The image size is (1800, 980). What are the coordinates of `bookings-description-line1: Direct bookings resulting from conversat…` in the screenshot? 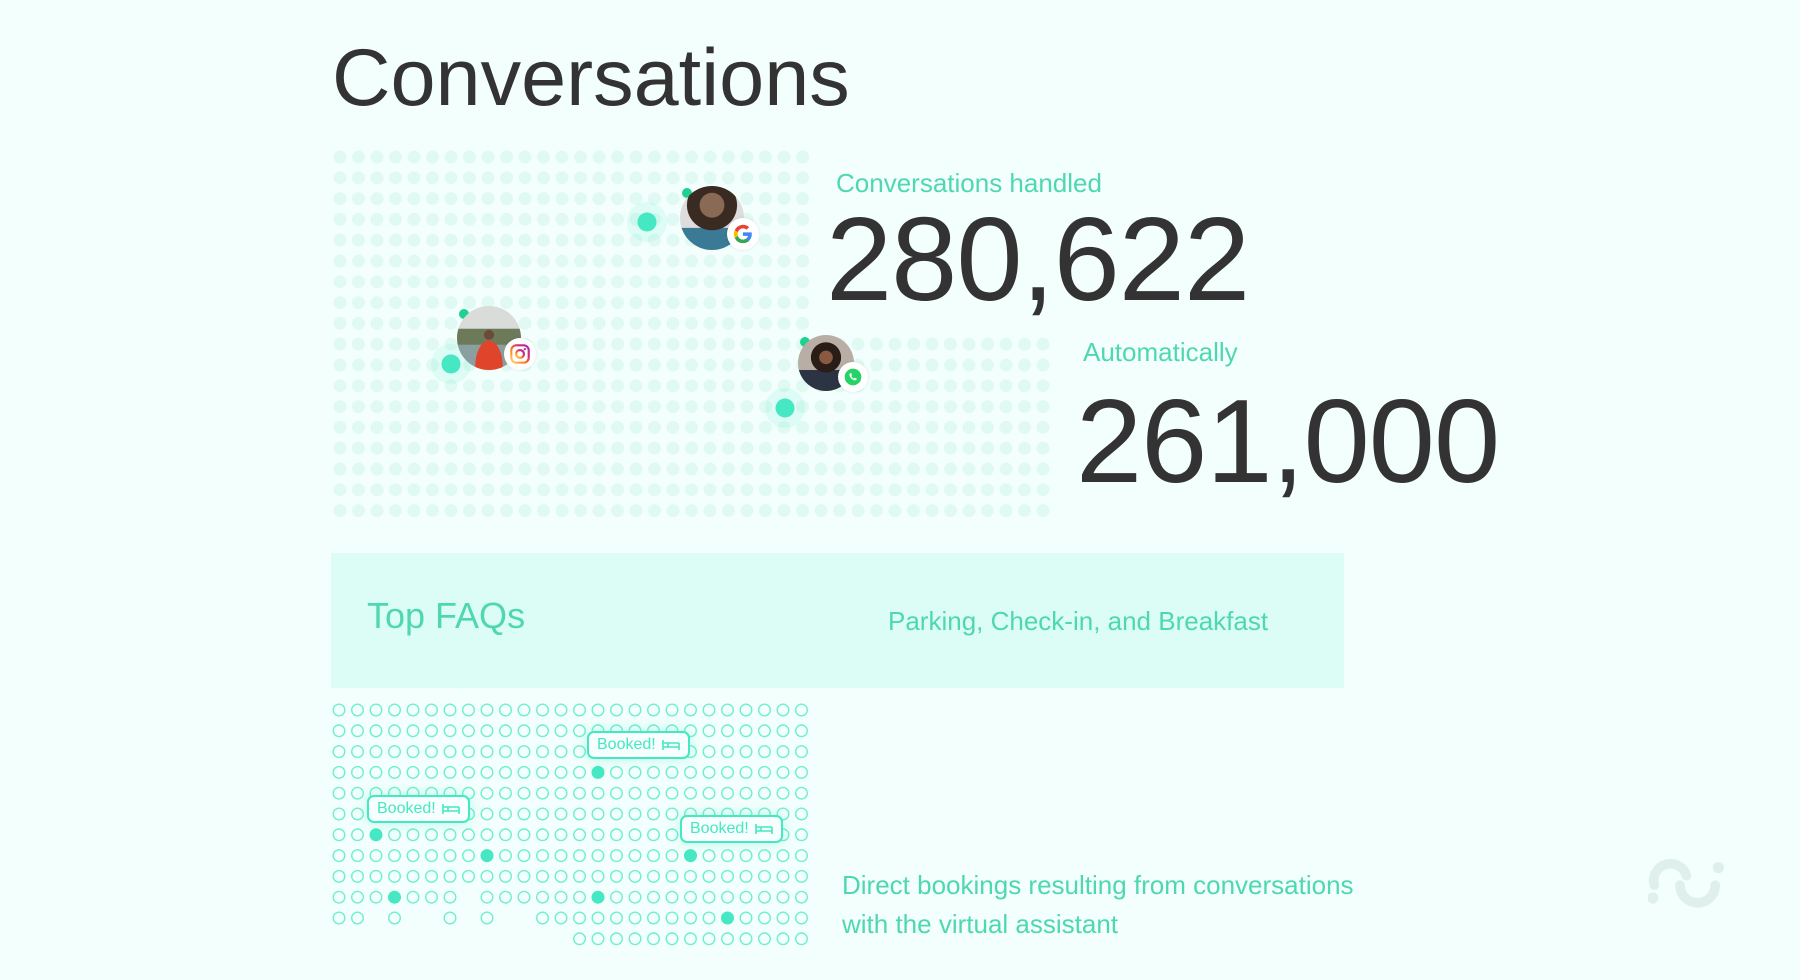 It's located at (1098, 885).